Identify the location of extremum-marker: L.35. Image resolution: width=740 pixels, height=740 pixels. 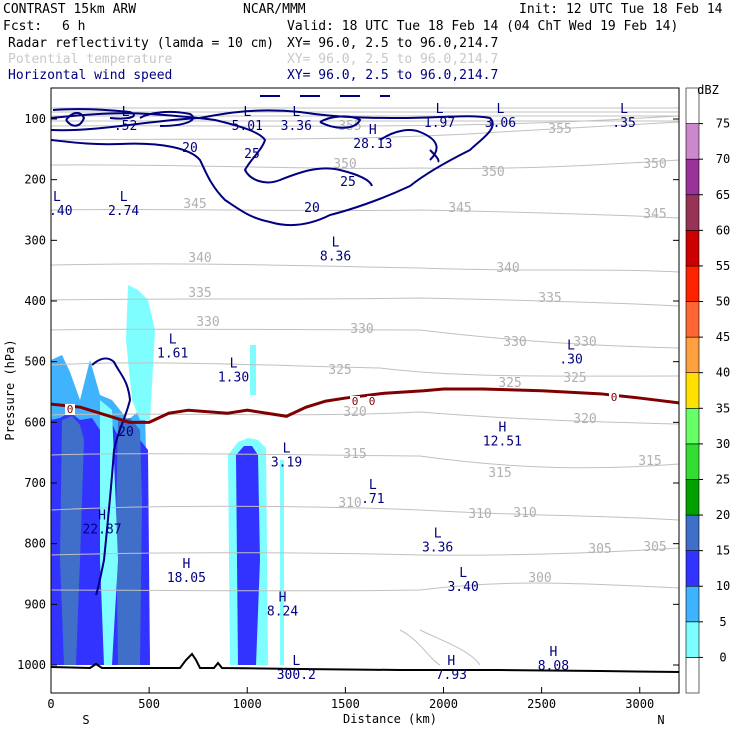
(623, 116).